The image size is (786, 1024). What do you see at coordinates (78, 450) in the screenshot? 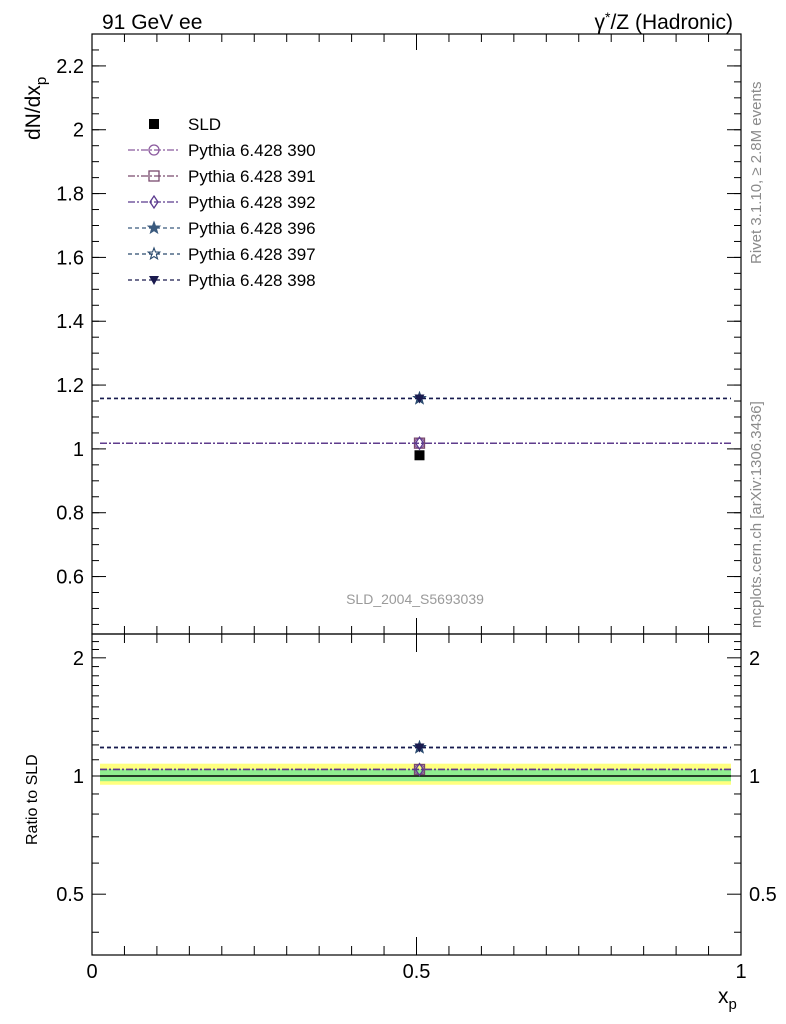
I see `main-y-tick-label: 1` at bounding box center [78, 450].